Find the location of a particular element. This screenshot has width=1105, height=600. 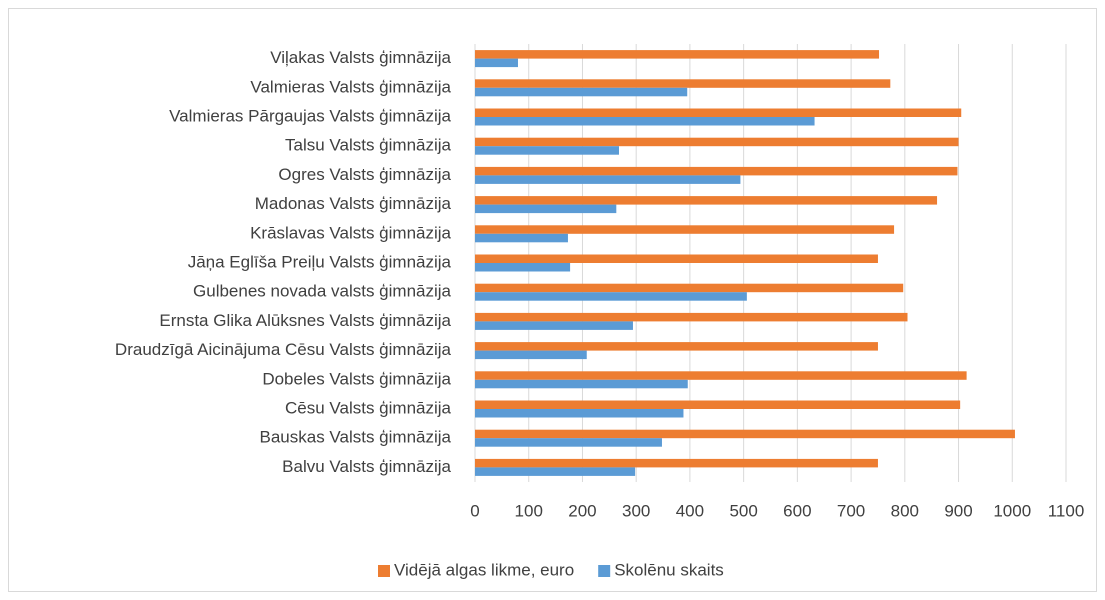

y-tick-label: Bauskas Valsts ģimnāzija is located at coordinates (356, 437).